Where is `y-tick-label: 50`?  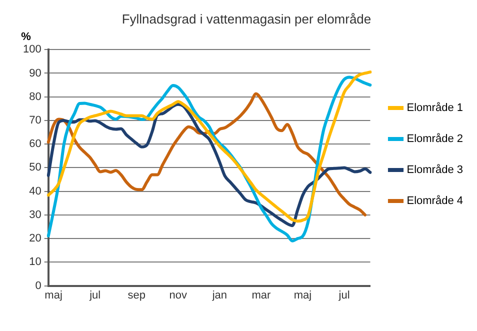 y-tick-label: 50 is located at coordinates (35, 168).